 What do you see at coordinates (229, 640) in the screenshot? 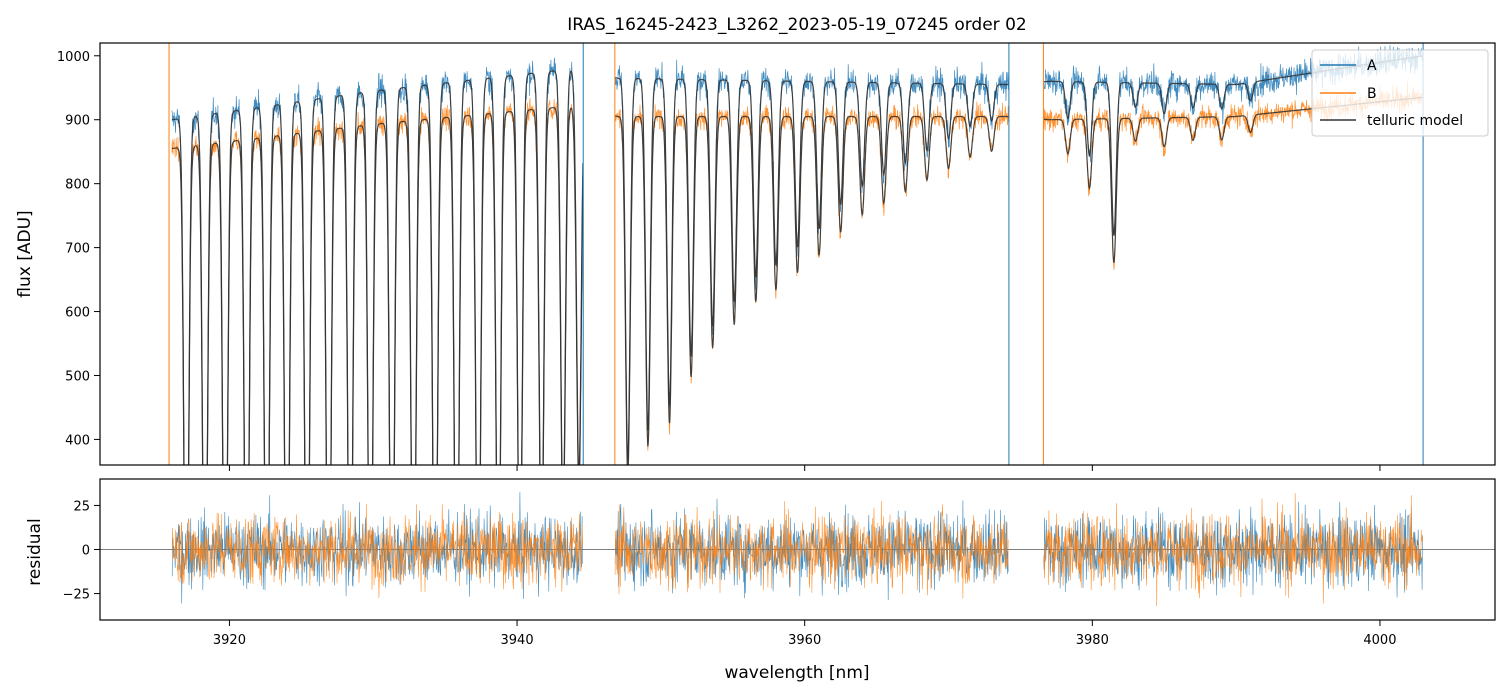
I see `x-tick-label: 3920` at bounding box center [229, 640].